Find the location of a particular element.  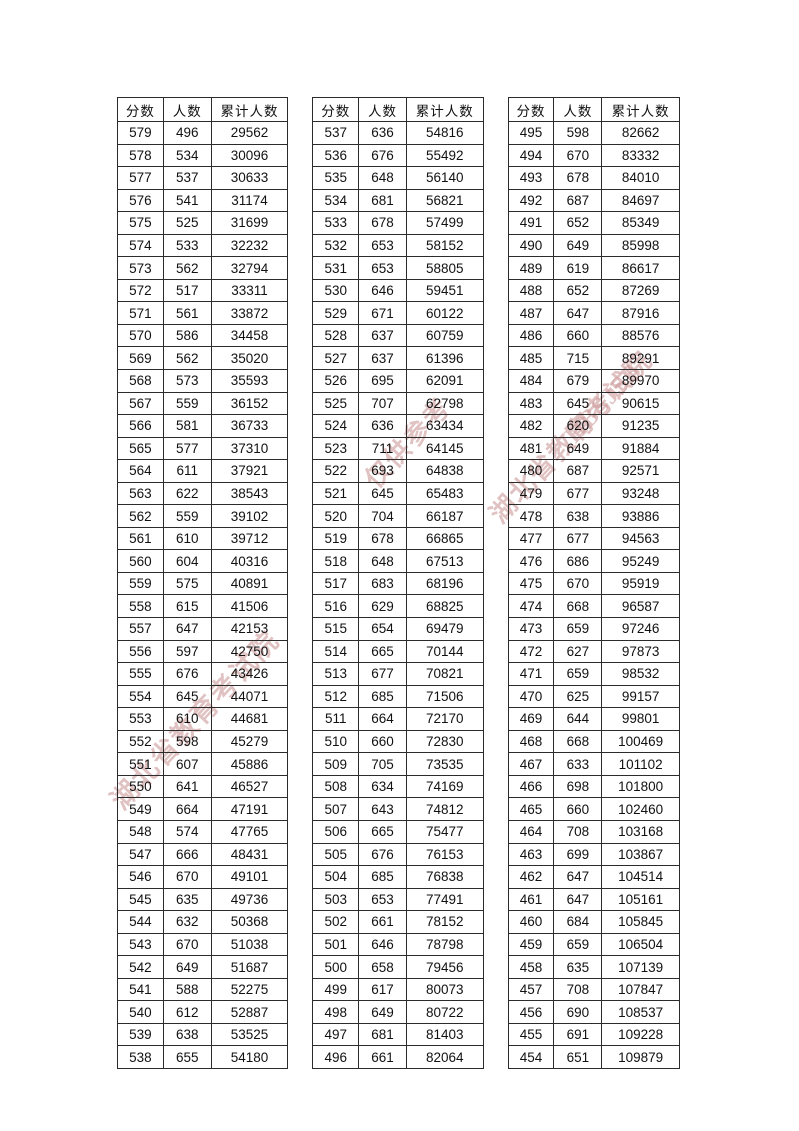

table-row: 579 496 29562 is located at coordinates (203, 133).